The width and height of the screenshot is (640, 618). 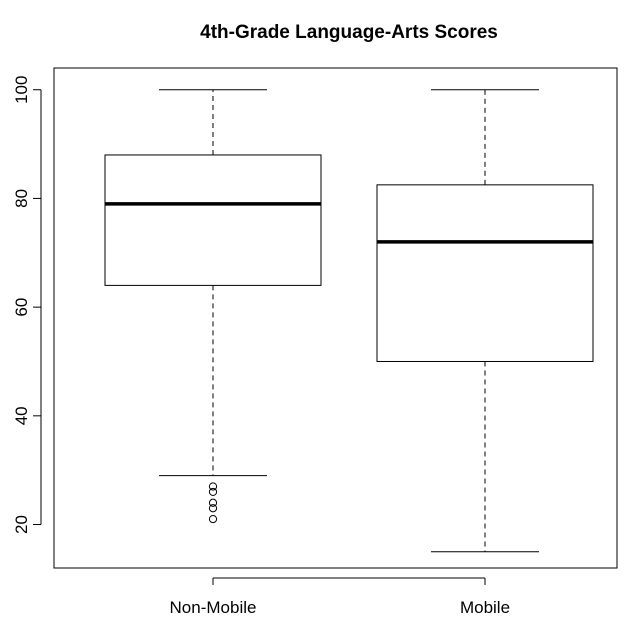 What do you see at coordinates (485, 607) in the screenshot?
I see `x-category-label: Mobile` at bounding box center [485, 607].